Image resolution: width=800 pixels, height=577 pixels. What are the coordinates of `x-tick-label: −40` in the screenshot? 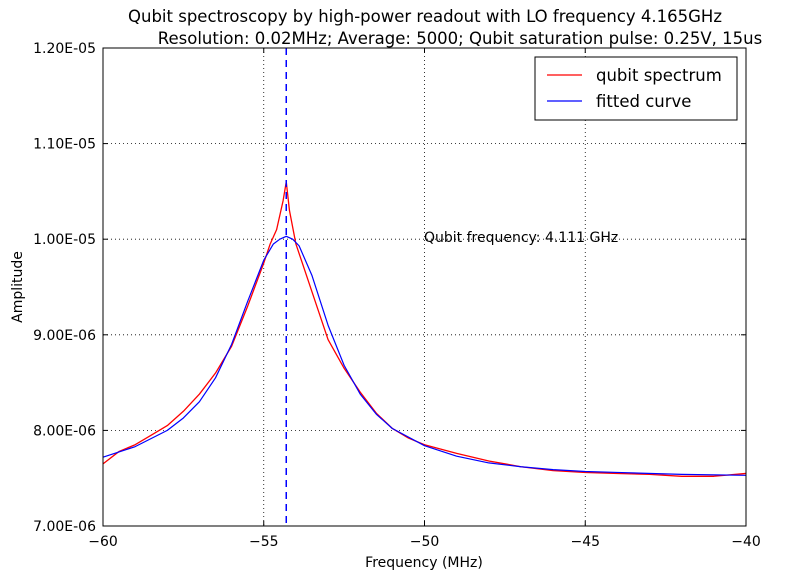 It's located at (746, 542).